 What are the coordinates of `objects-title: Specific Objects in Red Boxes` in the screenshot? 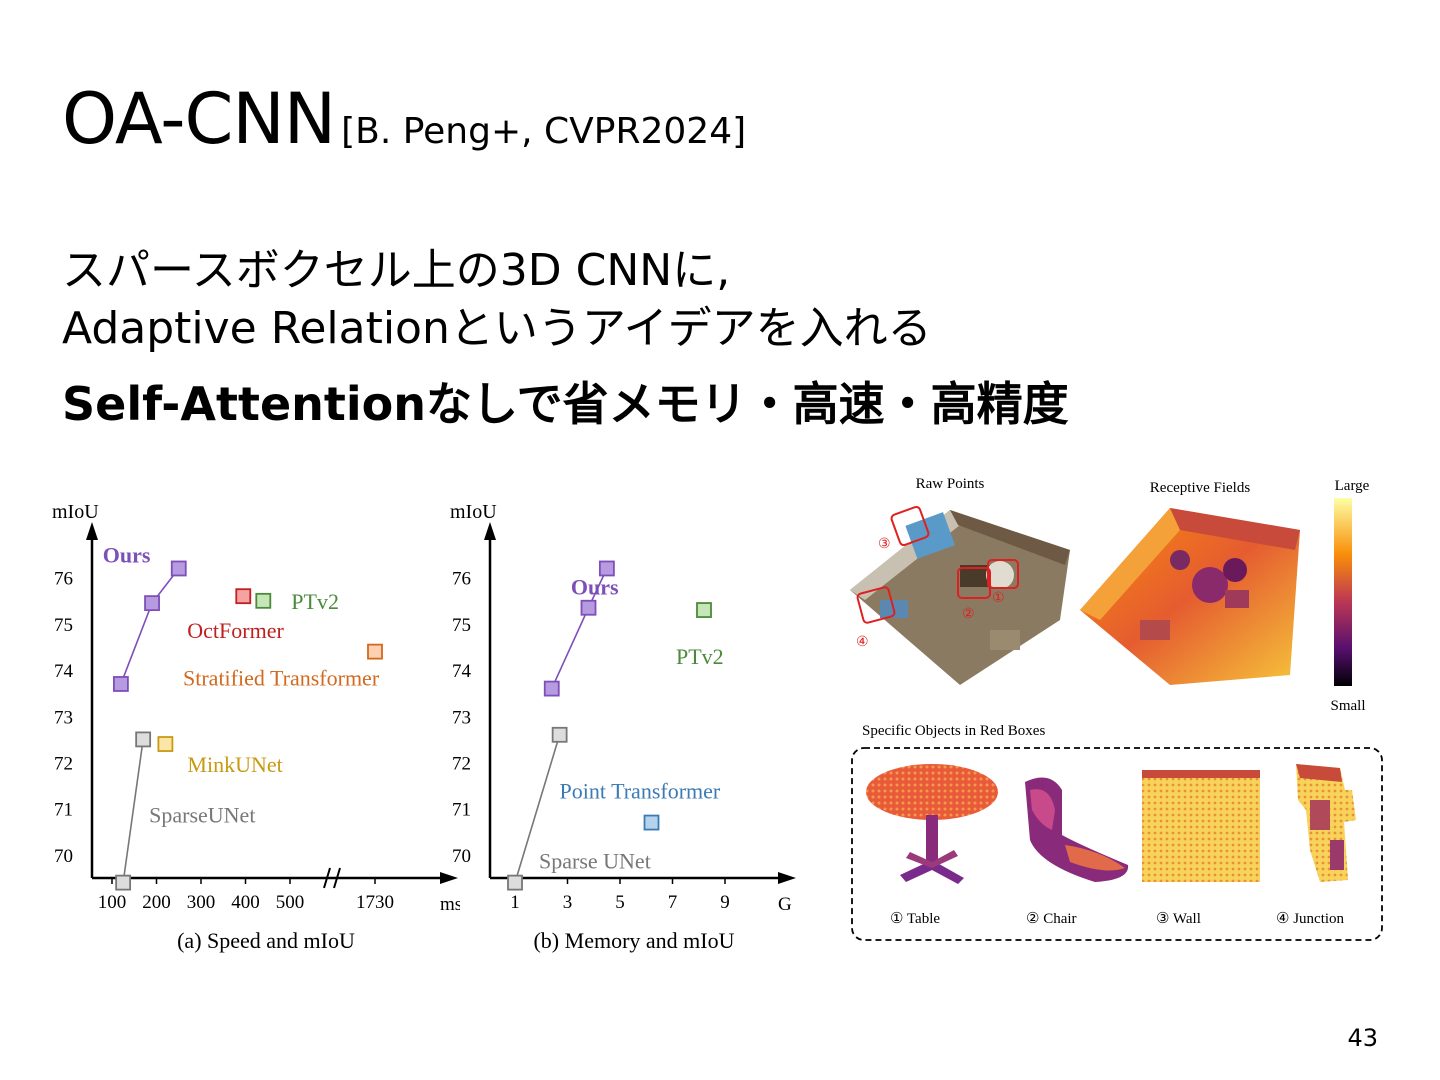 It's located at (953, 731).